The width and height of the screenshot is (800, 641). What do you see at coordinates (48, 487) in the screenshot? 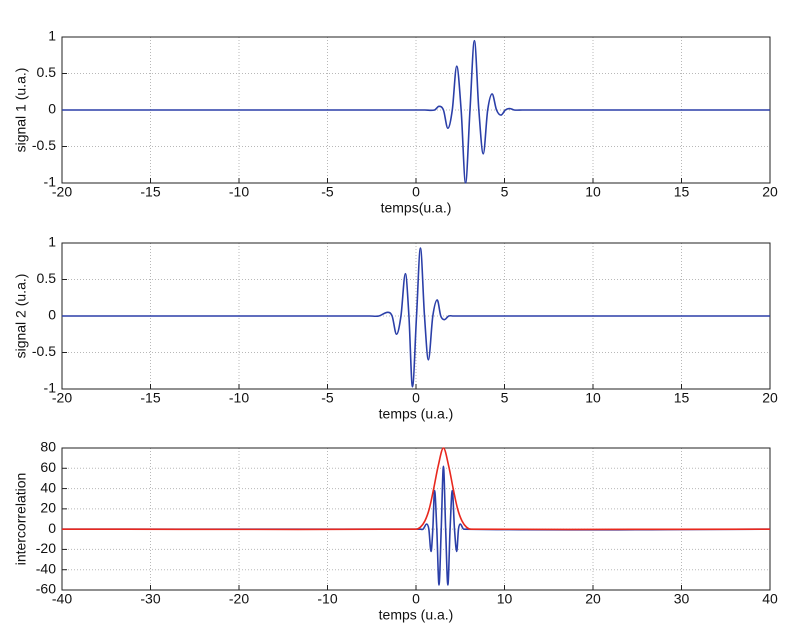
I see `y-tick-label: 40` at bounding box center [48, 487].